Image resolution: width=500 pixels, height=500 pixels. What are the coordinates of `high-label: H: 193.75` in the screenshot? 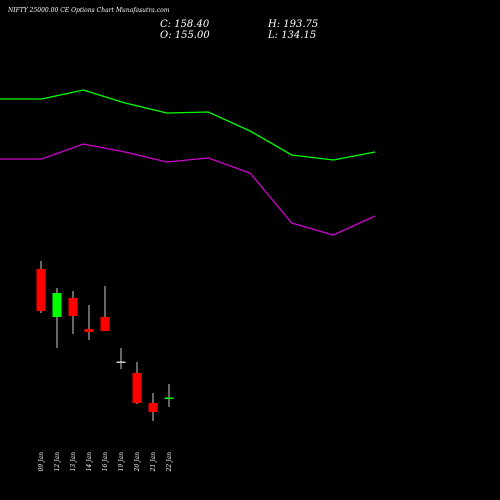 It's located at (292, 24).